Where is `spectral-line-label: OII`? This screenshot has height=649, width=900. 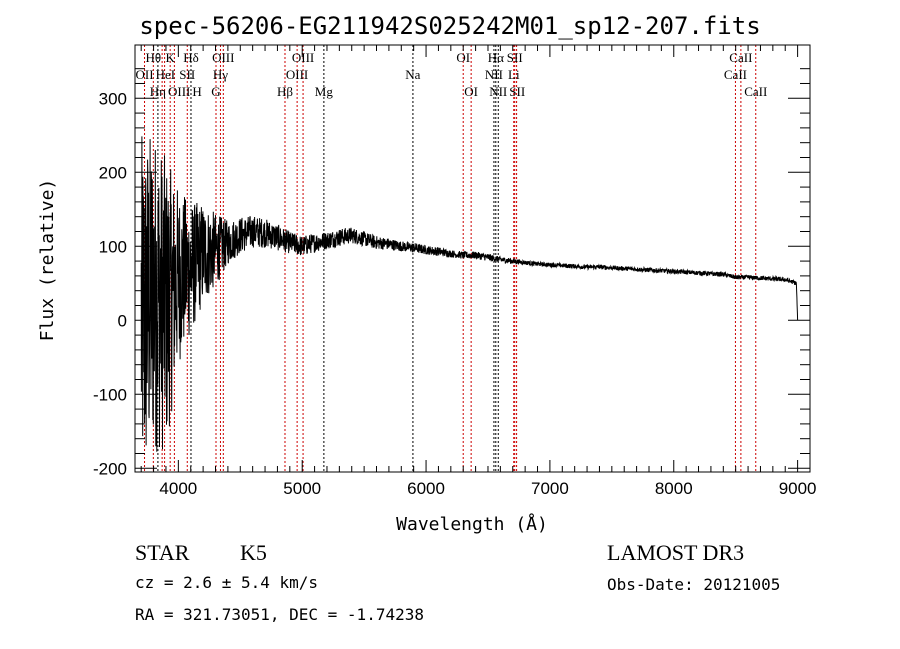
spectral-line-label: OII is located at coordinates (145, 74).